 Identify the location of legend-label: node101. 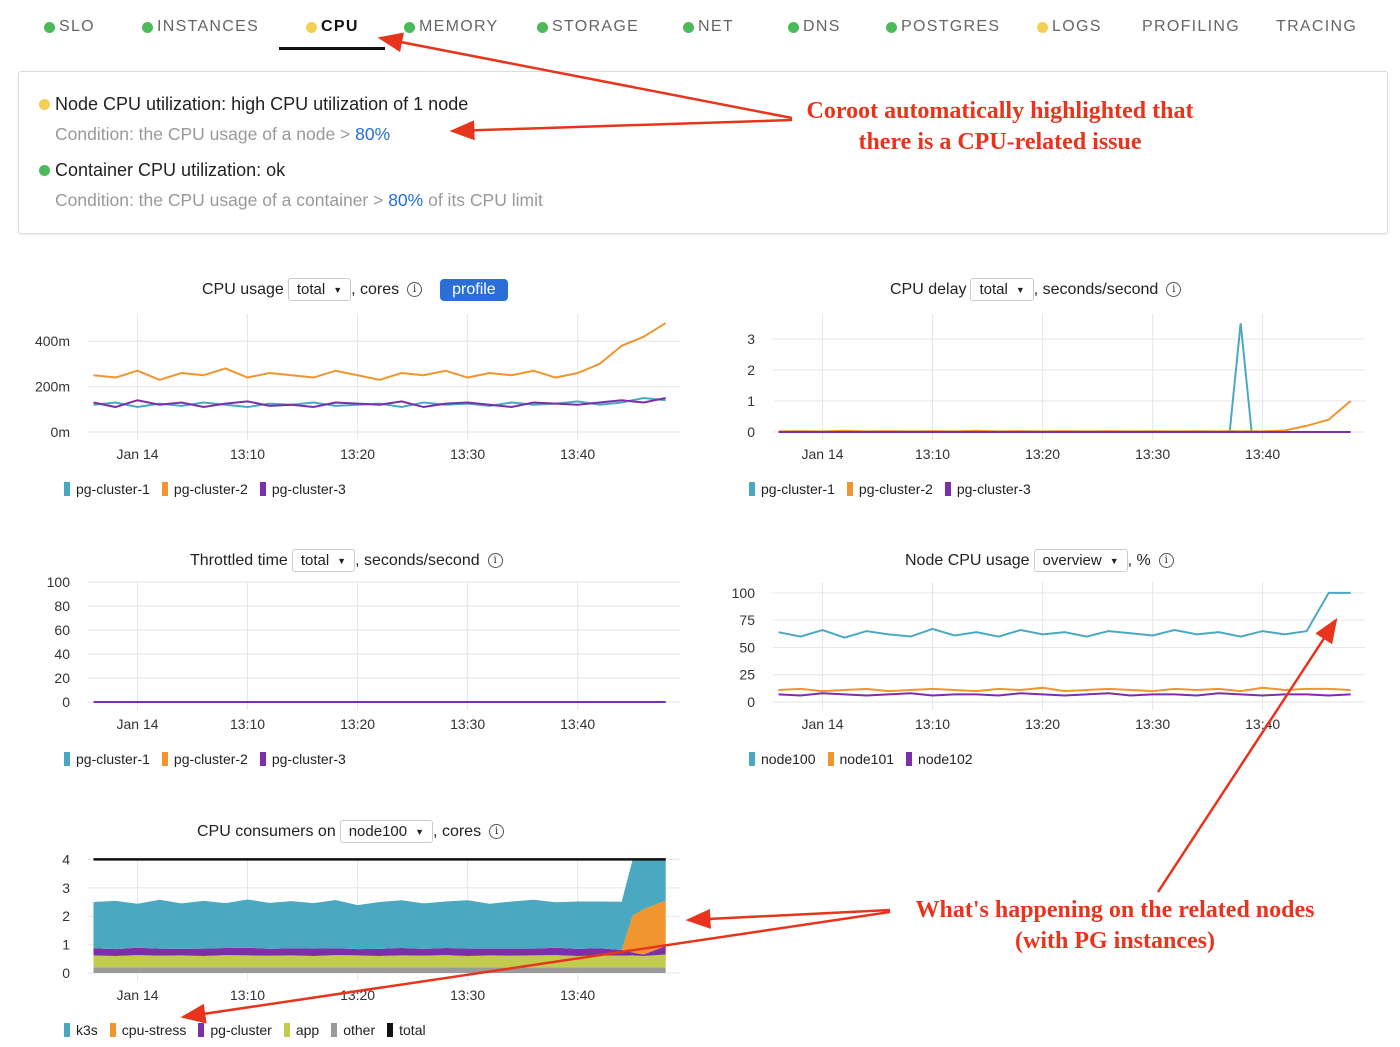
(867, 759).